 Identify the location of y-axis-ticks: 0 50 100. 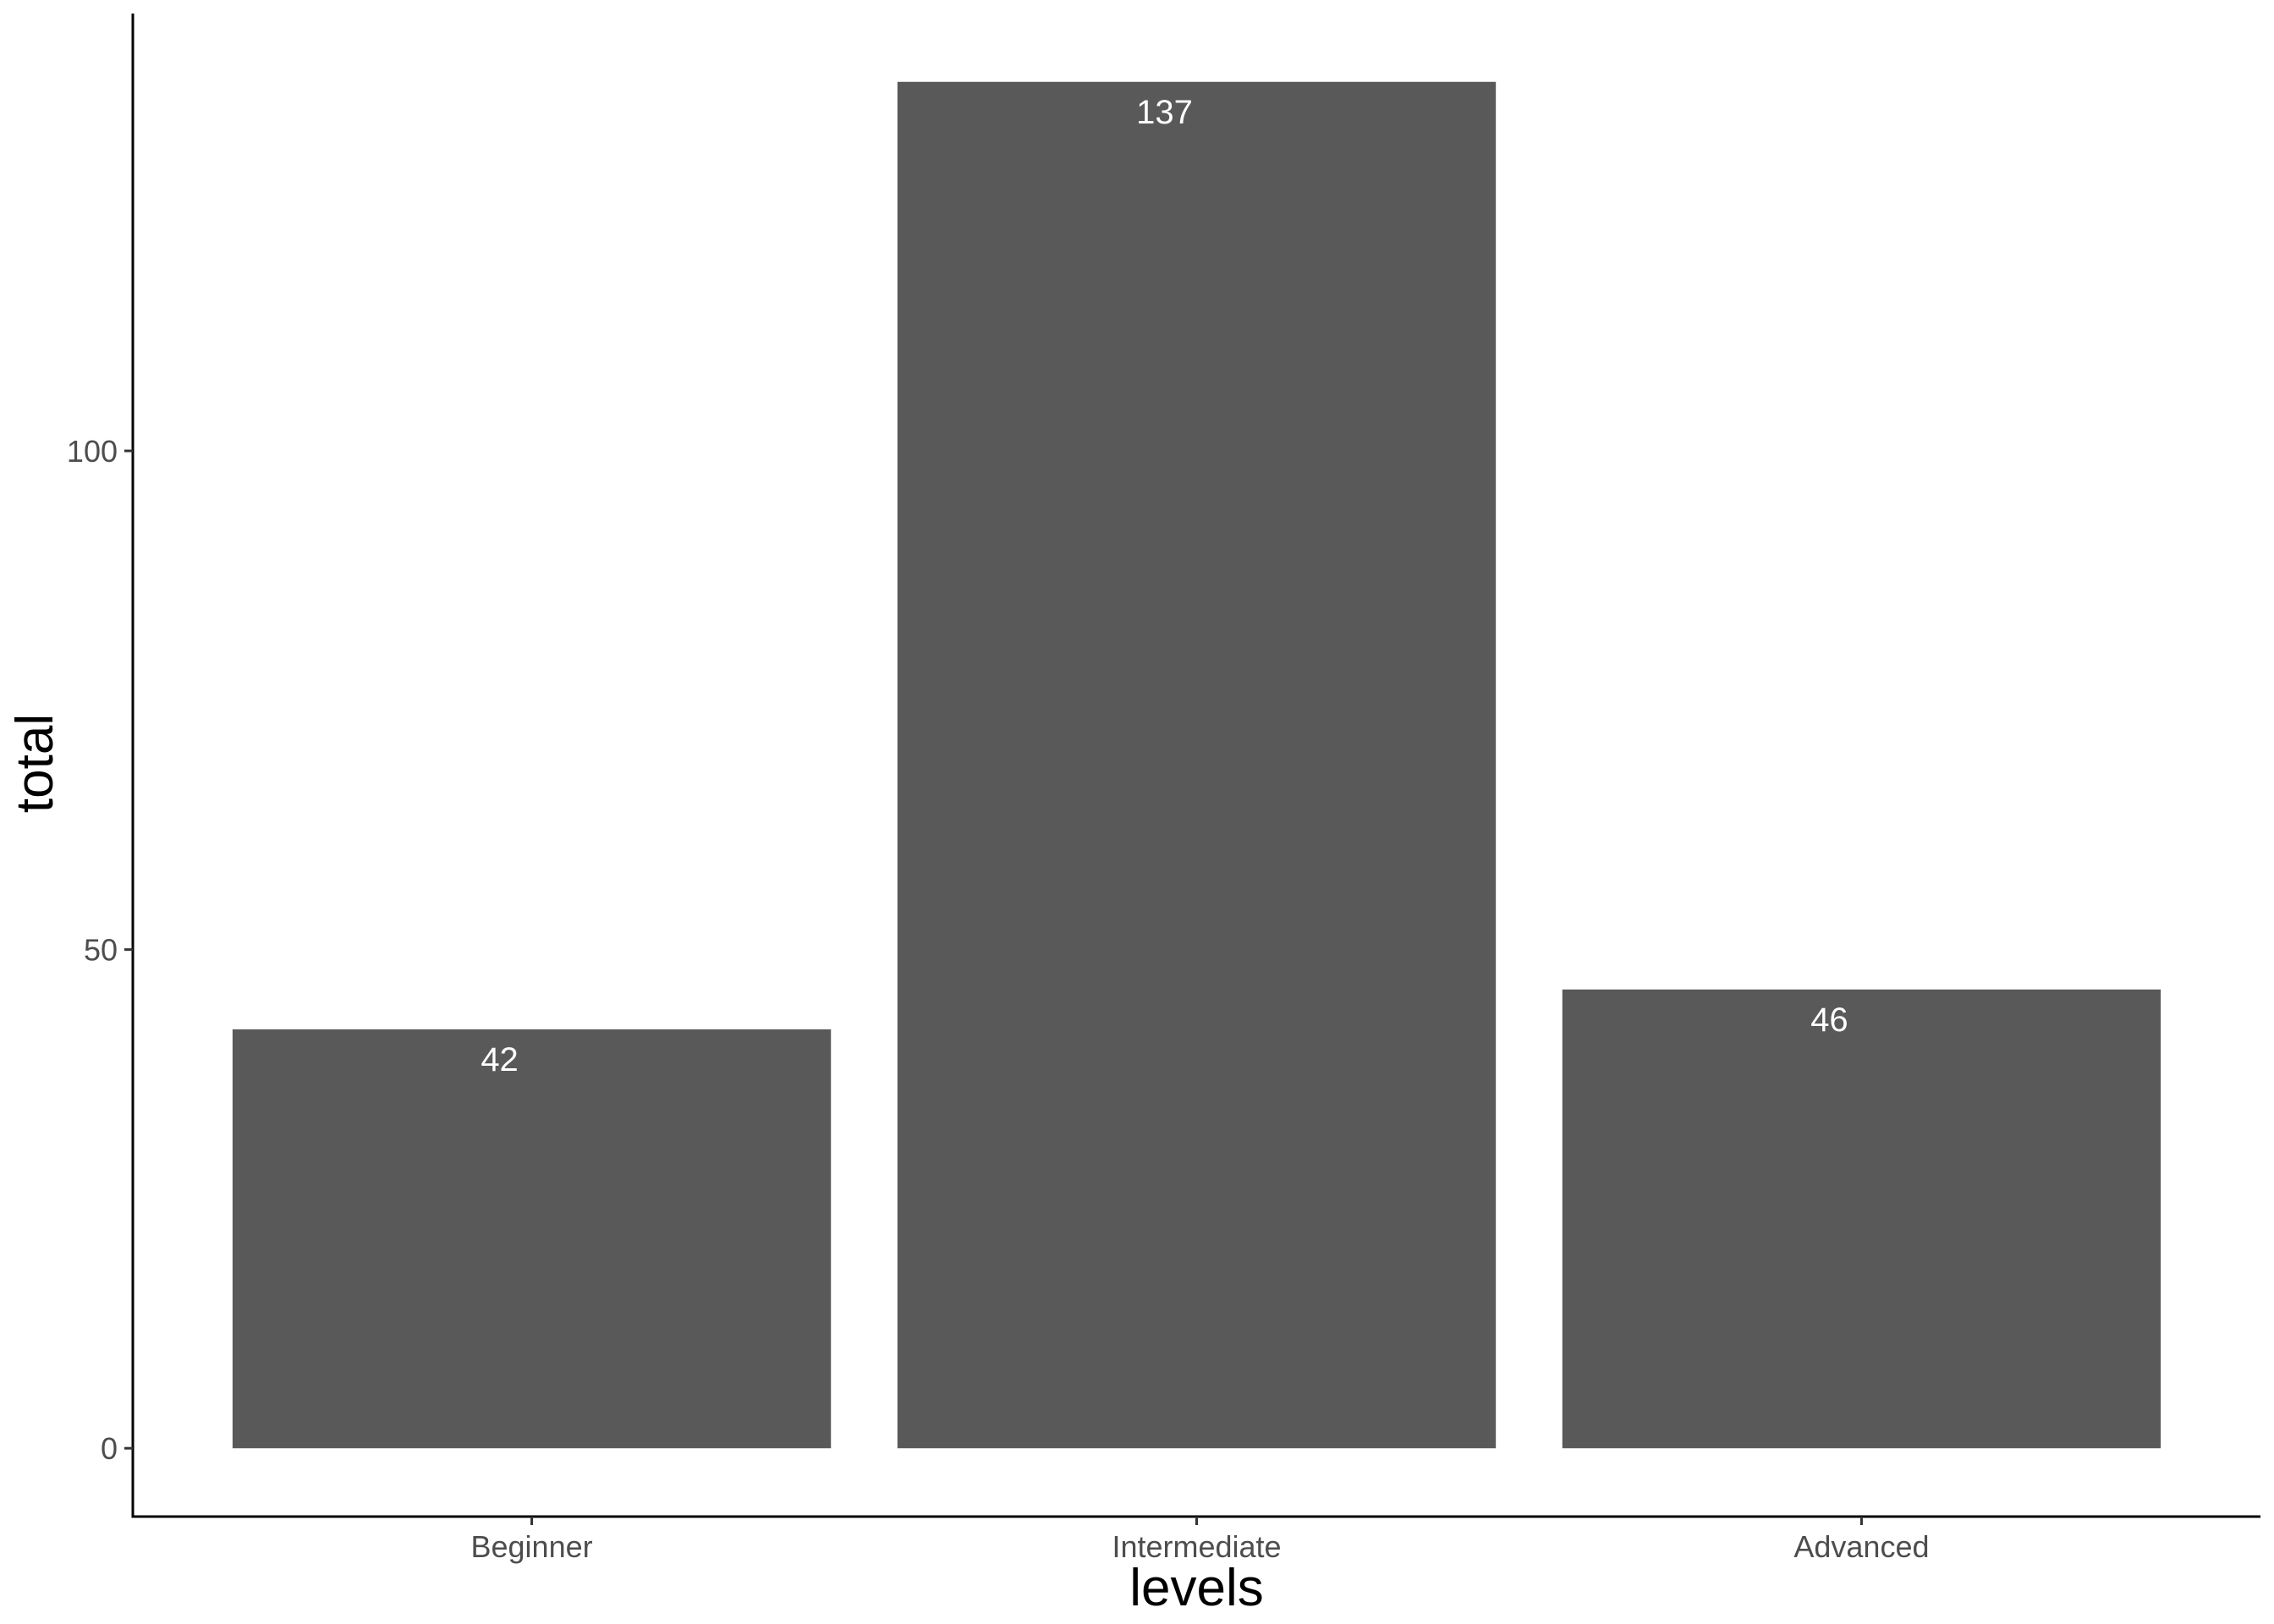
(100, 950).